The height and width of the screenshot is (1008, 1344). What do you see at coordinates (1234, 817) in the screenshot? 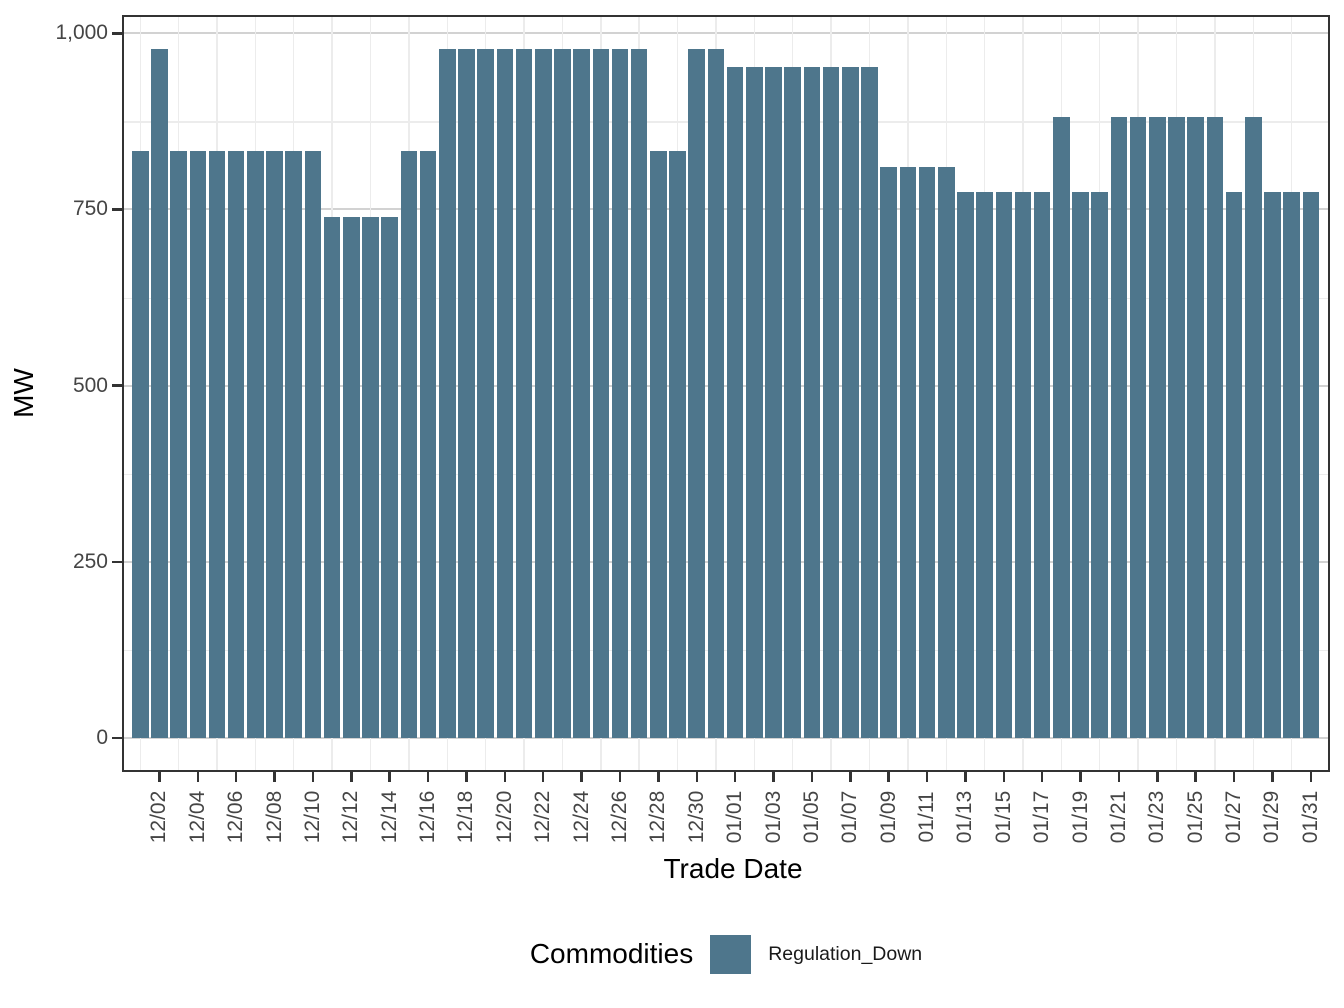
I see `x-axis-tick-label: 01/27` at bounding box center [1234, 817].